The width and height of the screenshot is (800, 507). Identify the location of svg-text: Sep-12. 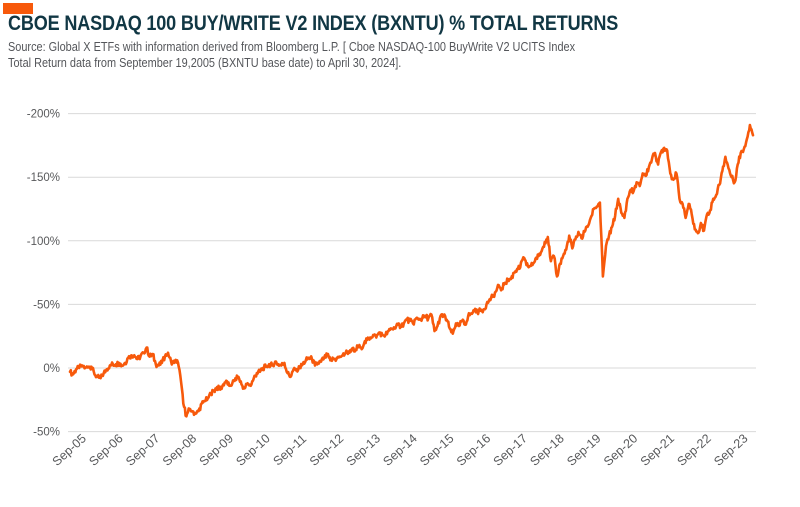
(326, 449).